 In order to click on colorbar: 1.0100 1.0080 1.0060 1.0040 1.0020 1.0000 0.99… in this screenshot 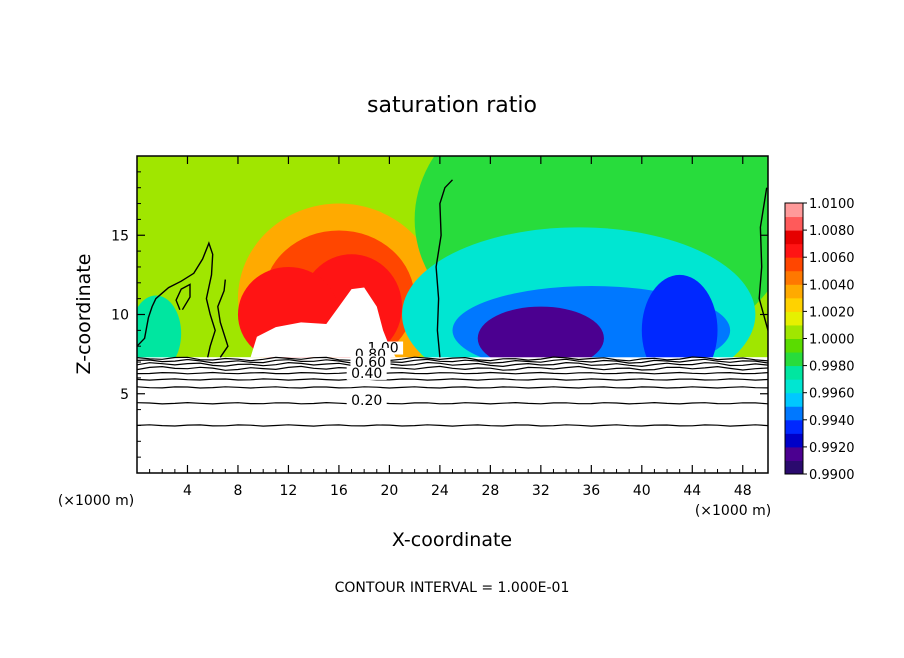, I will do `click(819, 340)`.